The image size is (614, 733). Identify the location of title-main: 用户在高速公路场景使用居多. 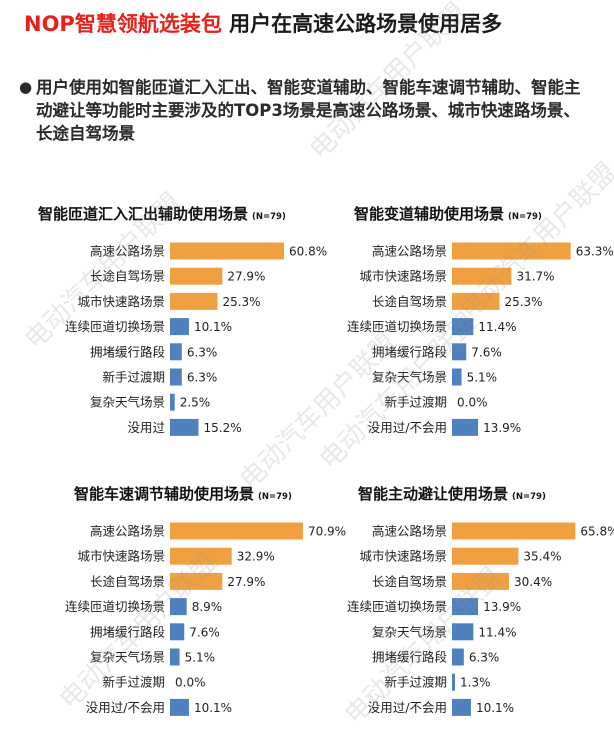
(366, 24).